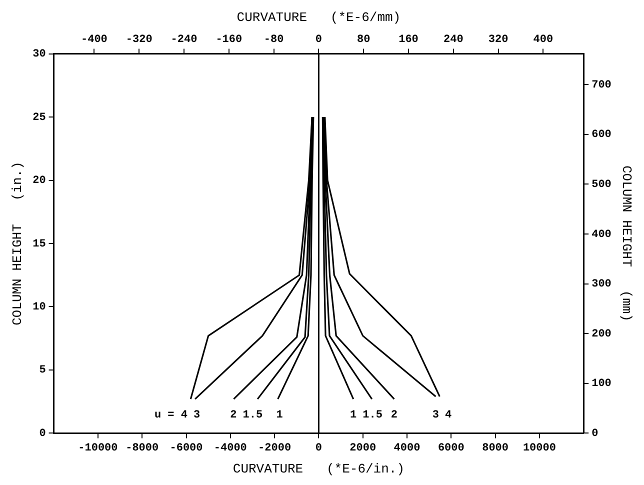  I want to click on x2-tick-label: 160, so click(408, 40).